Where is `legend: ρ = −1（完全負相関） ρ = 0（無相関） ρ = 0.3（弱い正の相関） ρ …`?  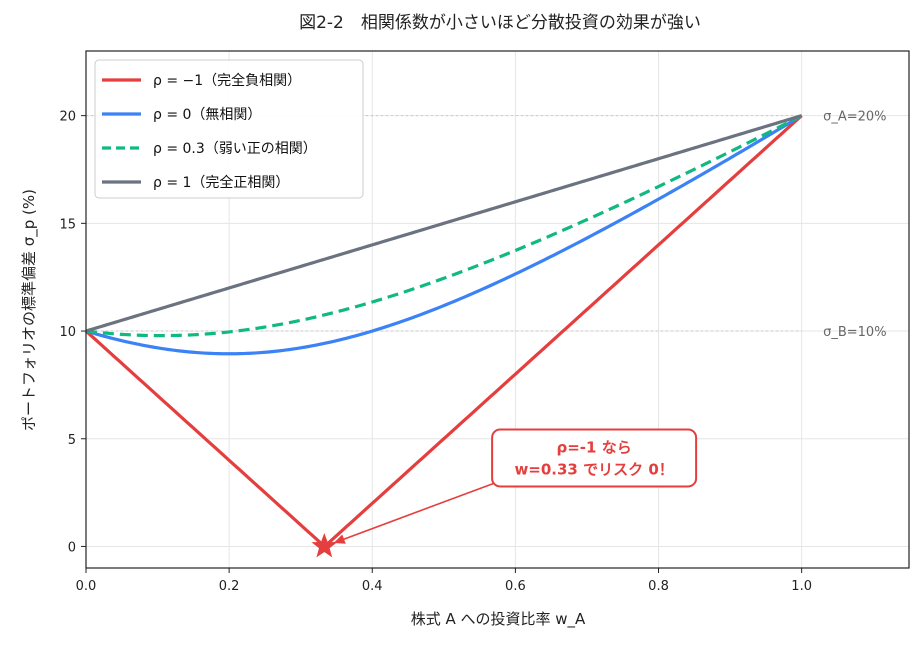
legend: ρ = −1（完全負相関） ρ = 0（無相関） ρ = 0.3（弱い正の相関） ρ … is located at coordinates (229, 129).